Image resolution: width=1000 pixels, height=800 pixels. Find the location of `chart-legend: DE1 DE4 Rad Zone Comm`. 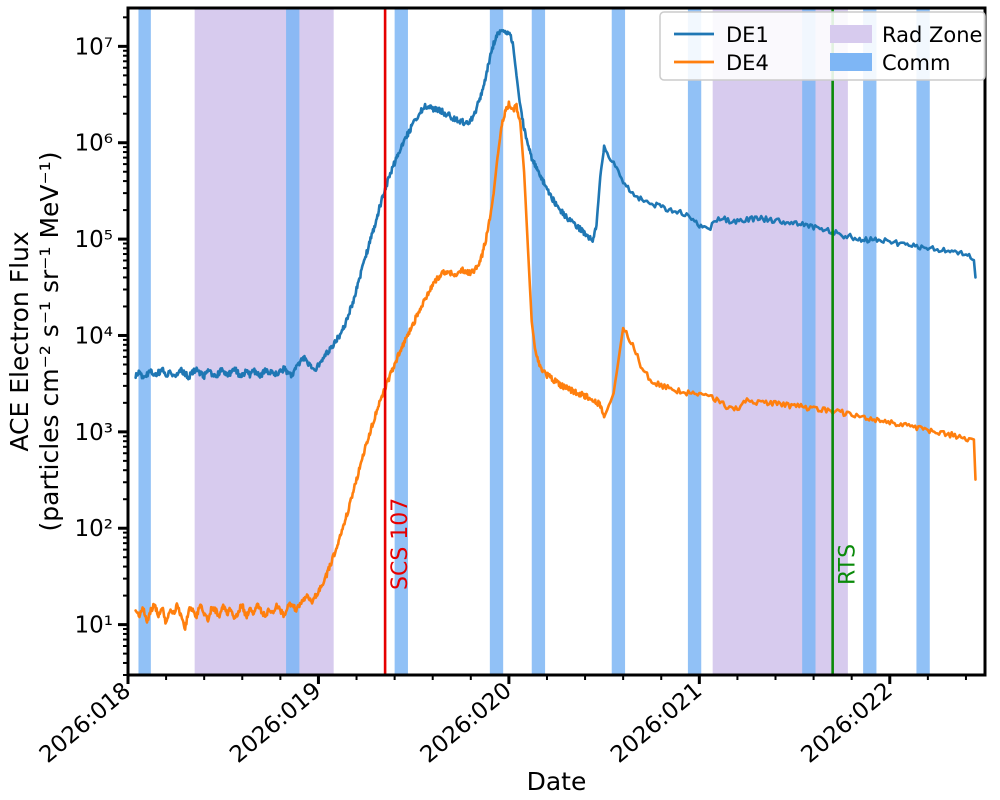

chart-legend: DE1 DE4 Rad Zone Comm is located at coordinates (822, 46).